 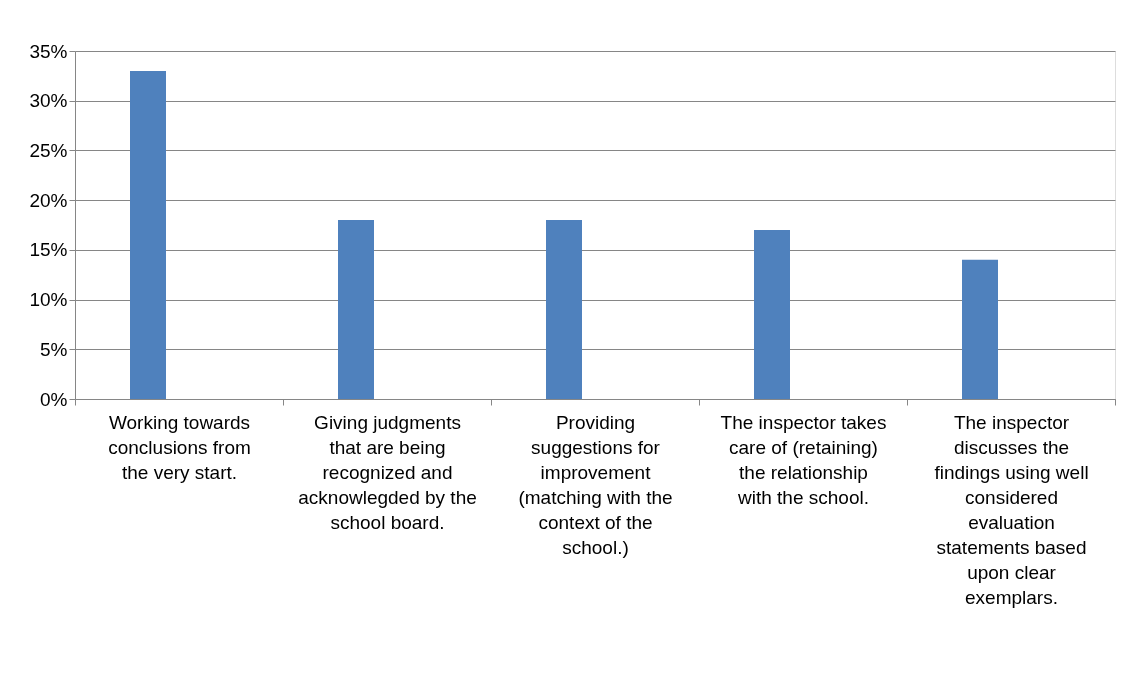 I want to click on y-tick-label: 35%, so click(x=48, y=51).